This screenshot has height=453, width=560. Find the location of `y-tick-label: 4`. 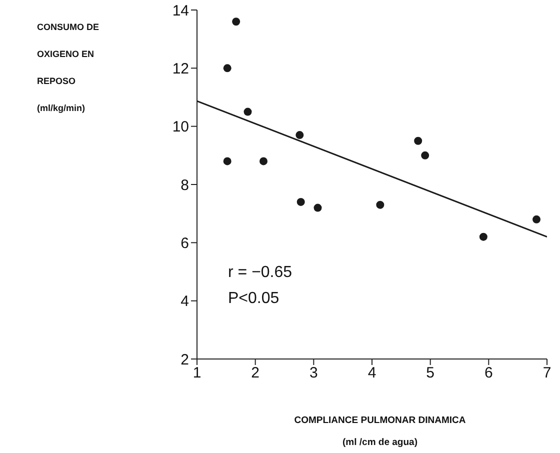

y-tick-label: 4 is located at coordinates (184, 301).